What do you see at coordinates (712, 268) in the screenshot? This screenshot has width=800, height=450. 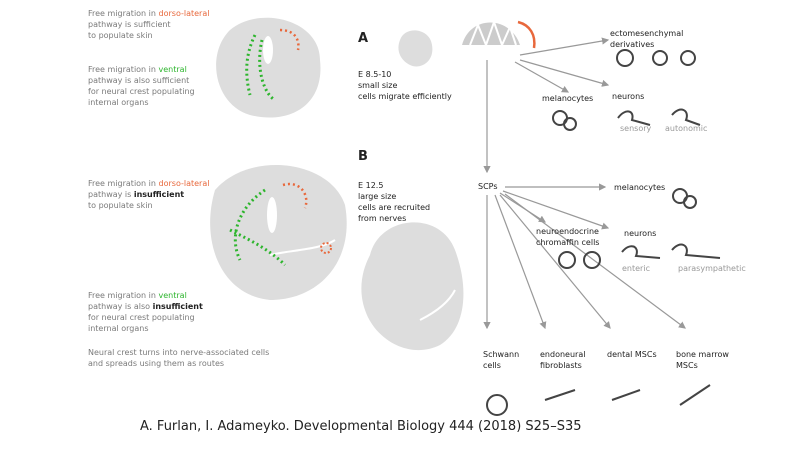 I see `cell-sublabel: parasympathetic` at bounding box center [712, 268].